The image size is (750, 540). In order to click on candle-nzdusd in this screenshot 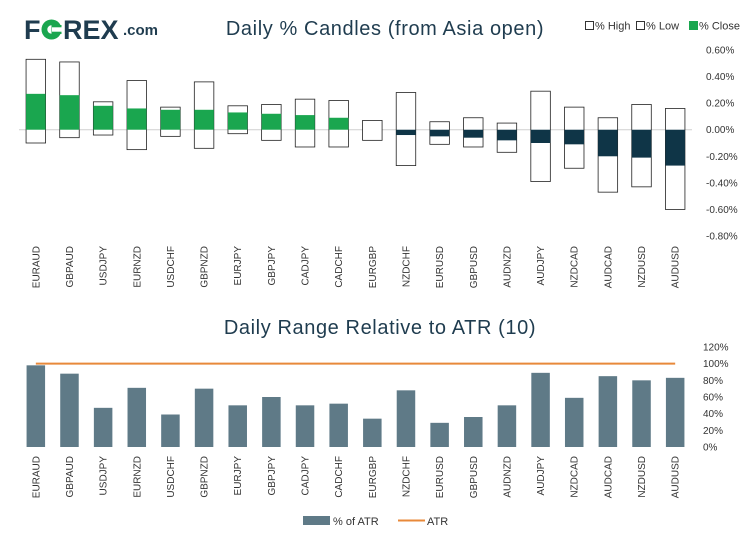, I will do `click(641, 146)`.